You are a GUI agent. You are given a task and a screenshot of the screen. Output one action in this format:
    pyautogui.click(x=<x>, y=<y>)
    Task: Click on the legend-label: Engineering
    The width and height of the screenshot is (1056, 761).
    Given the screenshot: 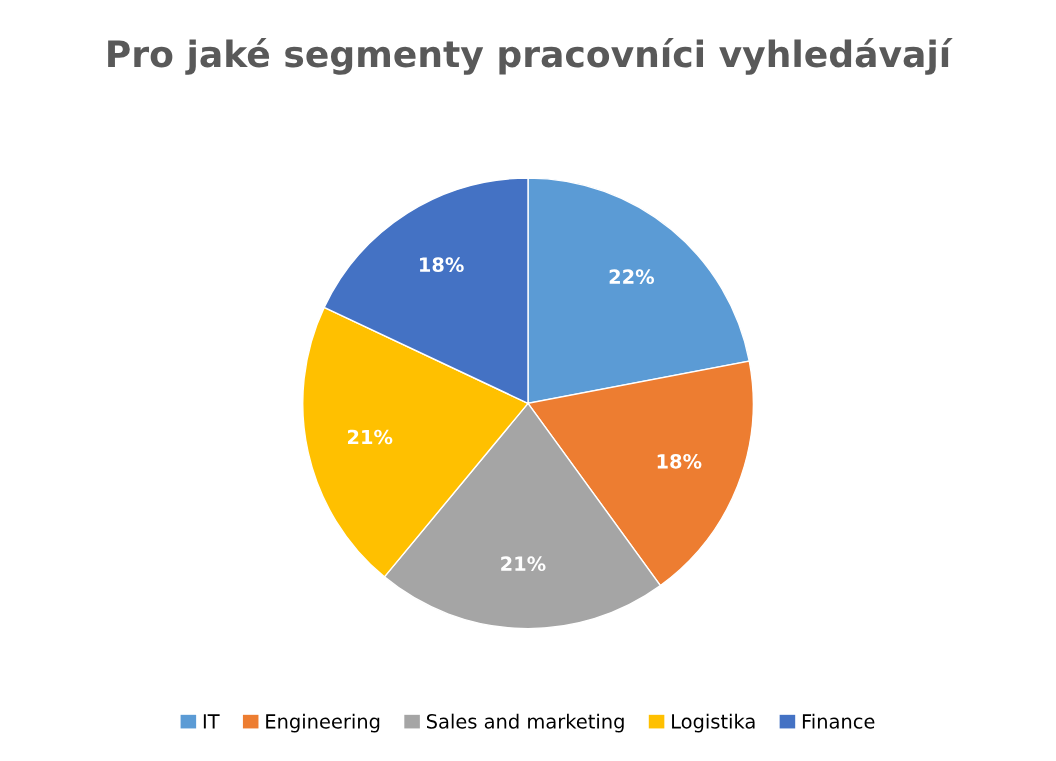 What is the action you would take?
    pyautogui.click(x=323, y=723)
    